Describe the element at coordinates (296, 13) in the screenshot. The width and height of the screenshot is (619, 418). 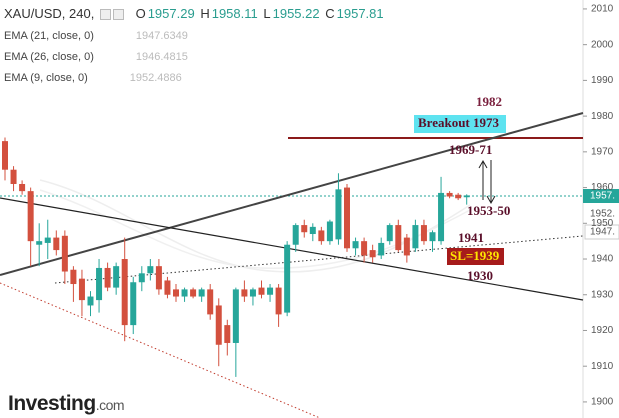
I see `ohlc-value: 1955.22` at that location.